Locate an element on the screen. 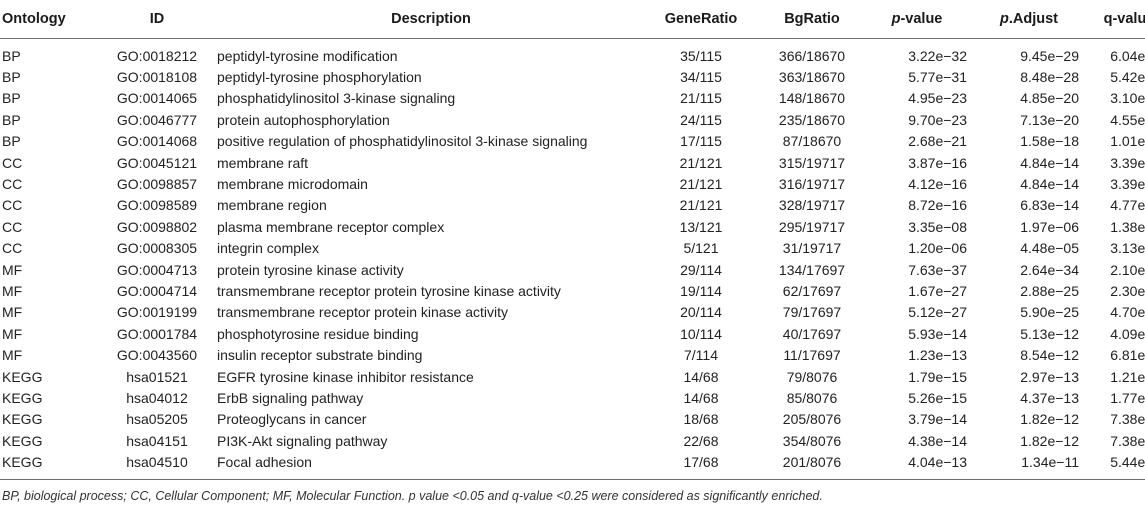 The image size is (1145, 510). cell-q-value: 3.39e−14 is located at coordinates (1127, 162).